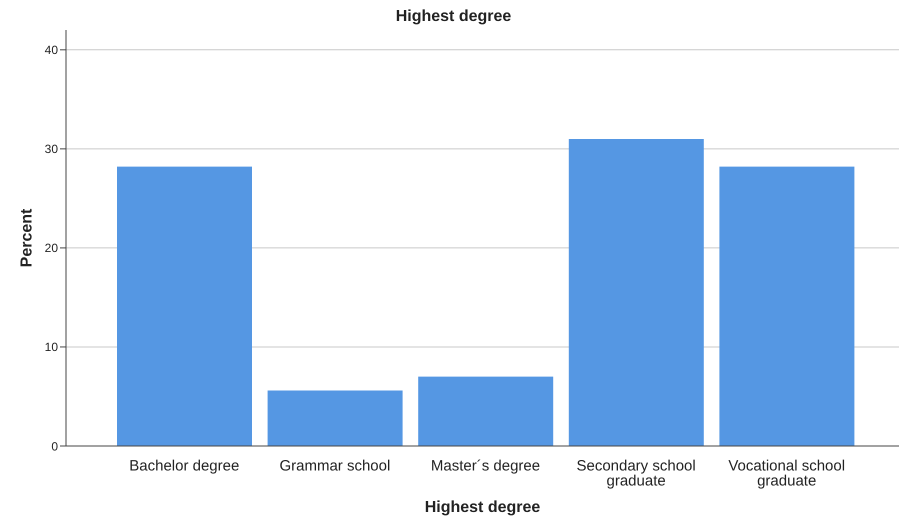 This screenshot has height=528, width=907. Describe the element at coordinates (51, 149) in the screenshot. I see `y-tick-label: 30` at that location.